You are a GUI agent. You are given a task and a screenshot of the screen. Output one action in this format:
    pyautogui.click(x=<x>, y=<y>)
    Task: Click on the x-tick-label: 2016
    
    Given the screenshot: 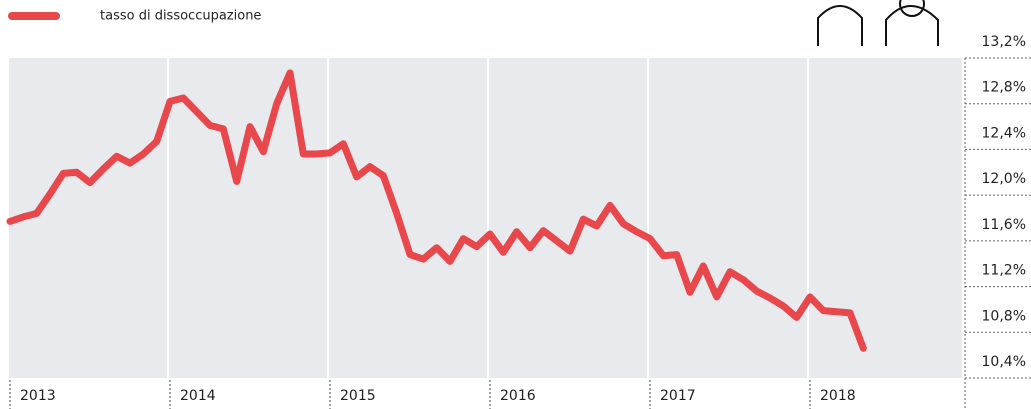 What is the action you would take?
    pyautogui.click(x=518, y=396)
    